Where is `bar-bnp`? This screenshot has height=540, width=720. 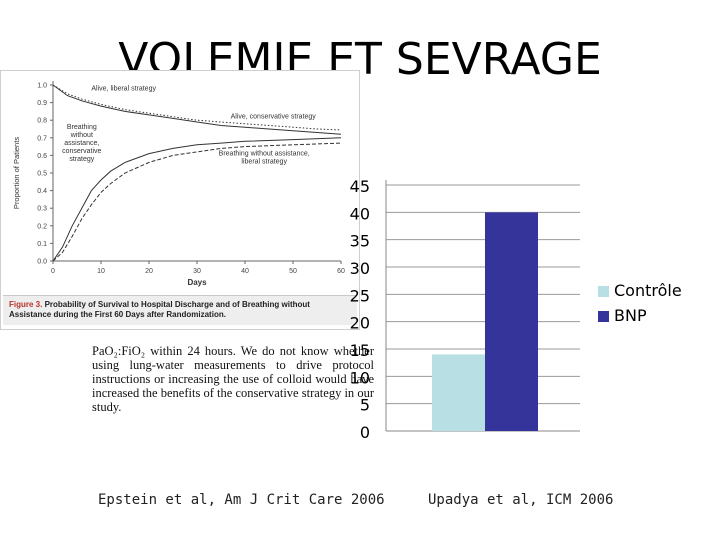
bar-bnp is located at coordinates (511, 321).